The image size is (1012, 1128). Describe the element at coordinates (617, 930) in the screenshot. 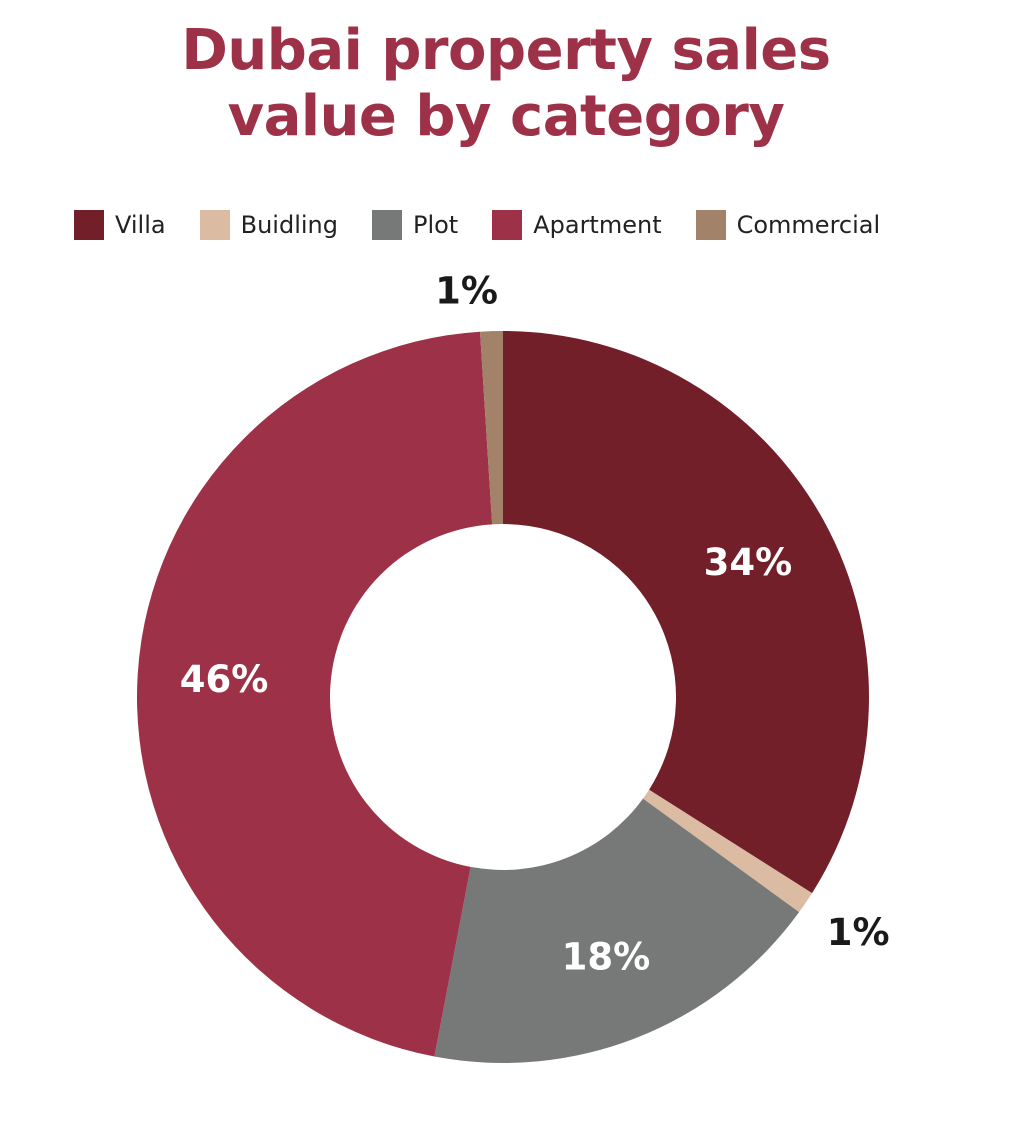

I see `slice-plot` at that location.